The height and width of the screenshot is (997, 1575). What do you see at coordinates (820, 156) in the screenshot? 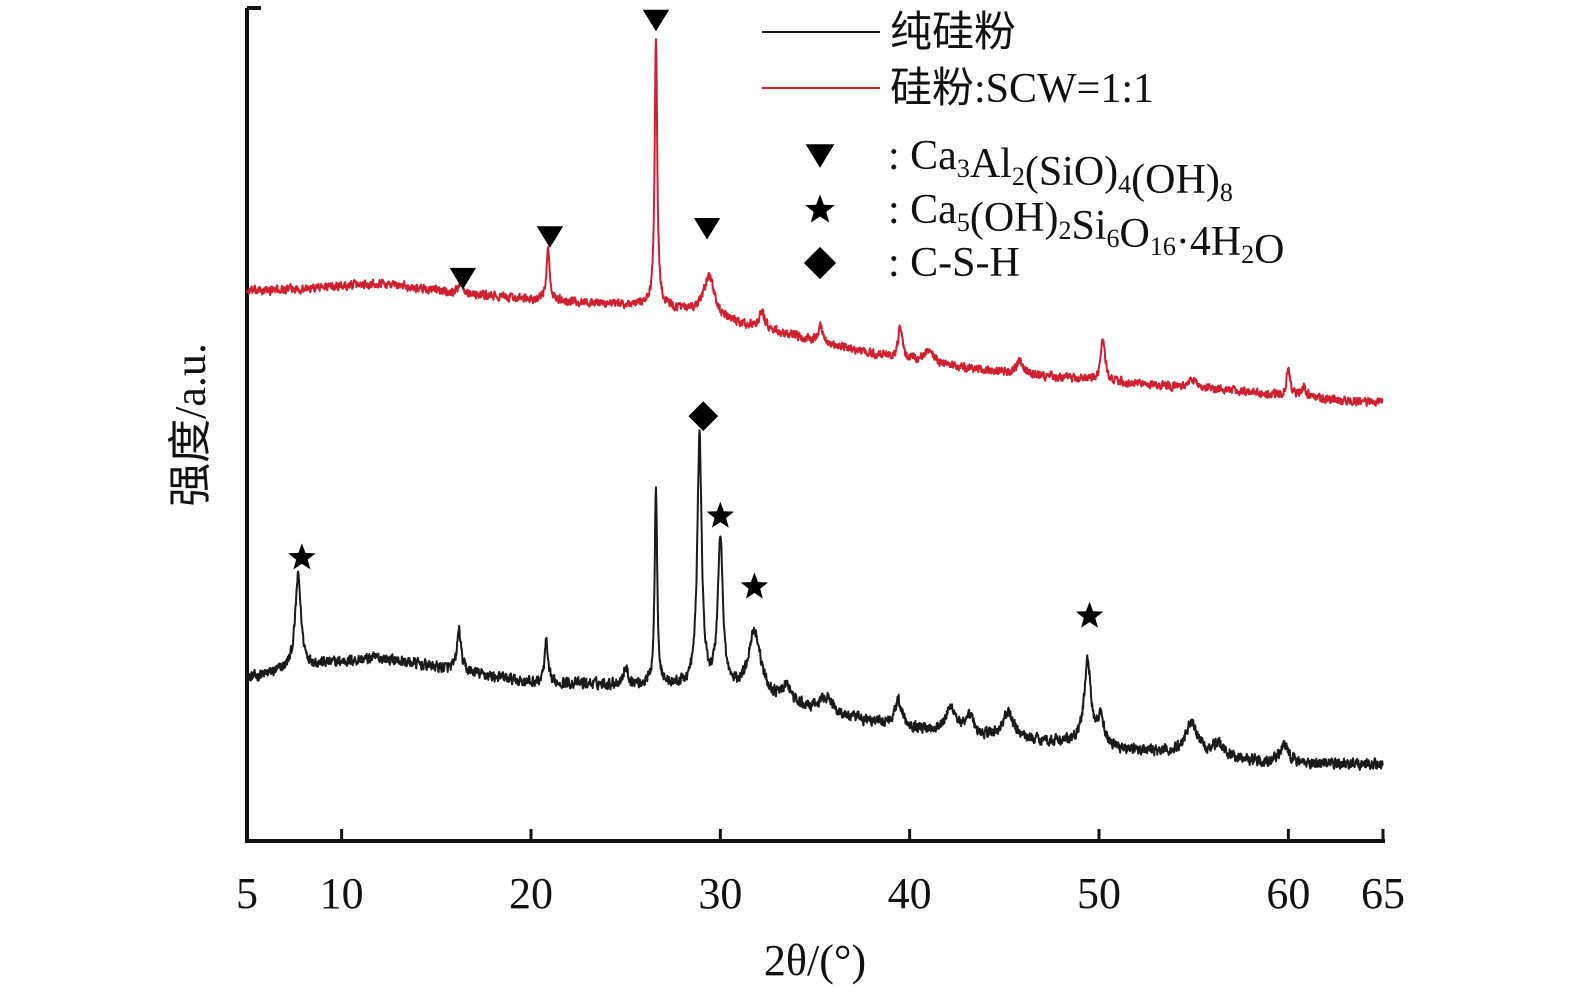
I see `legend-triangle-icon` at bounding box center [820, 156].